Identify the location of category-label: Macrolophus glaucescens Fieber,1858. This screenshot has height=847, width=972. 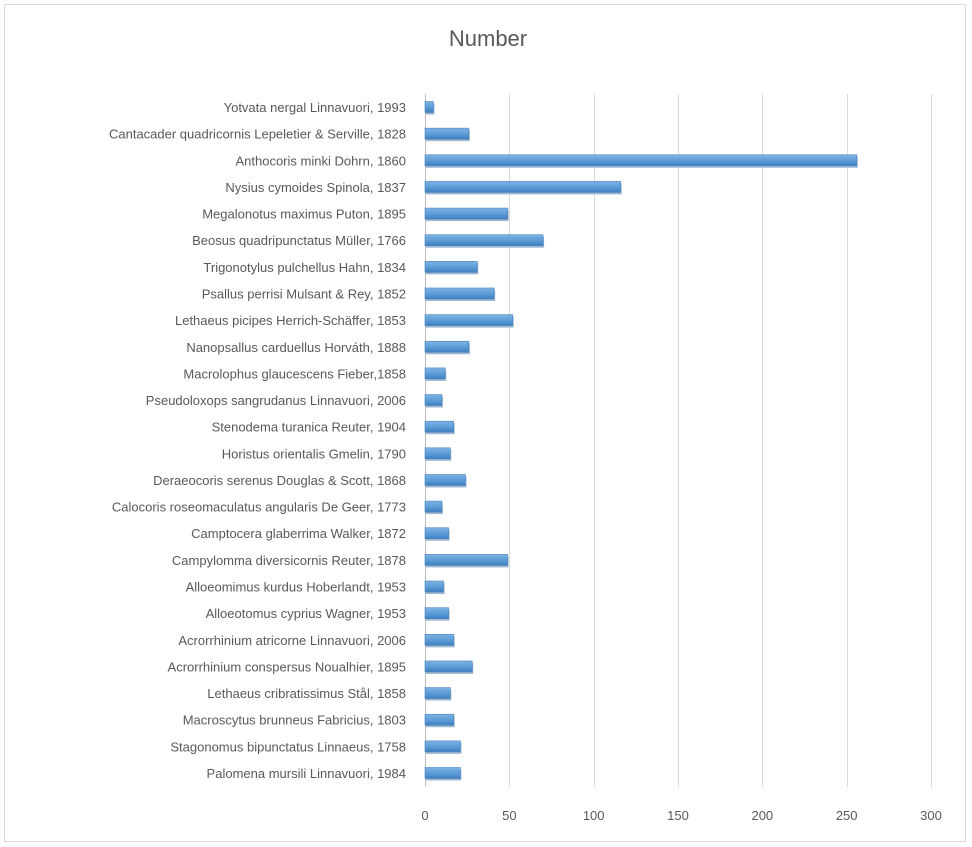
(294, 373).